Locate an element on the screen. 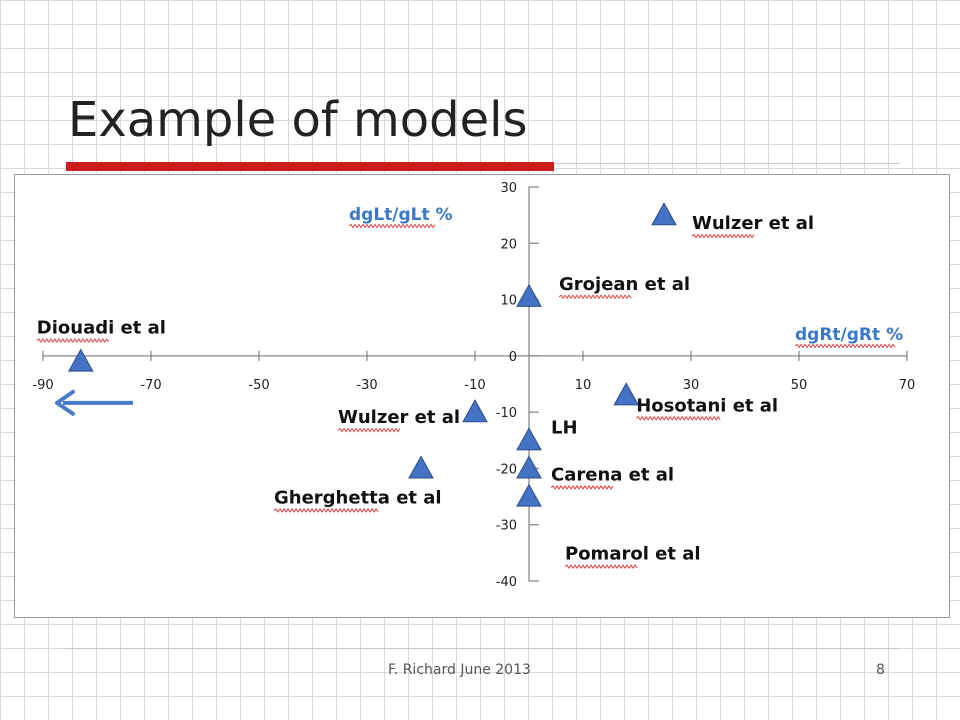 The width and height of the screenshot is (960, 720). y-axis-label: dgLt/gLt % is located at coordinates (401, 215).